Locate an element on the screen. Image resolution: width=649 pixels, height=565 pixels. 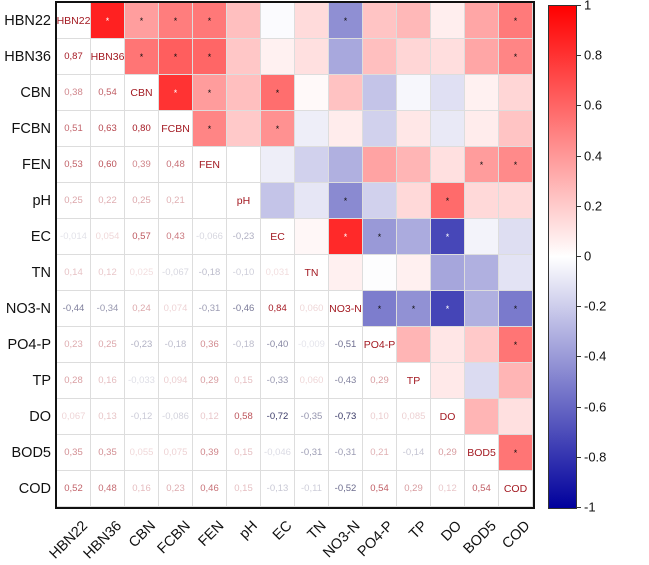
correlation-value: -0,033 is located at coordinates (142, 381).